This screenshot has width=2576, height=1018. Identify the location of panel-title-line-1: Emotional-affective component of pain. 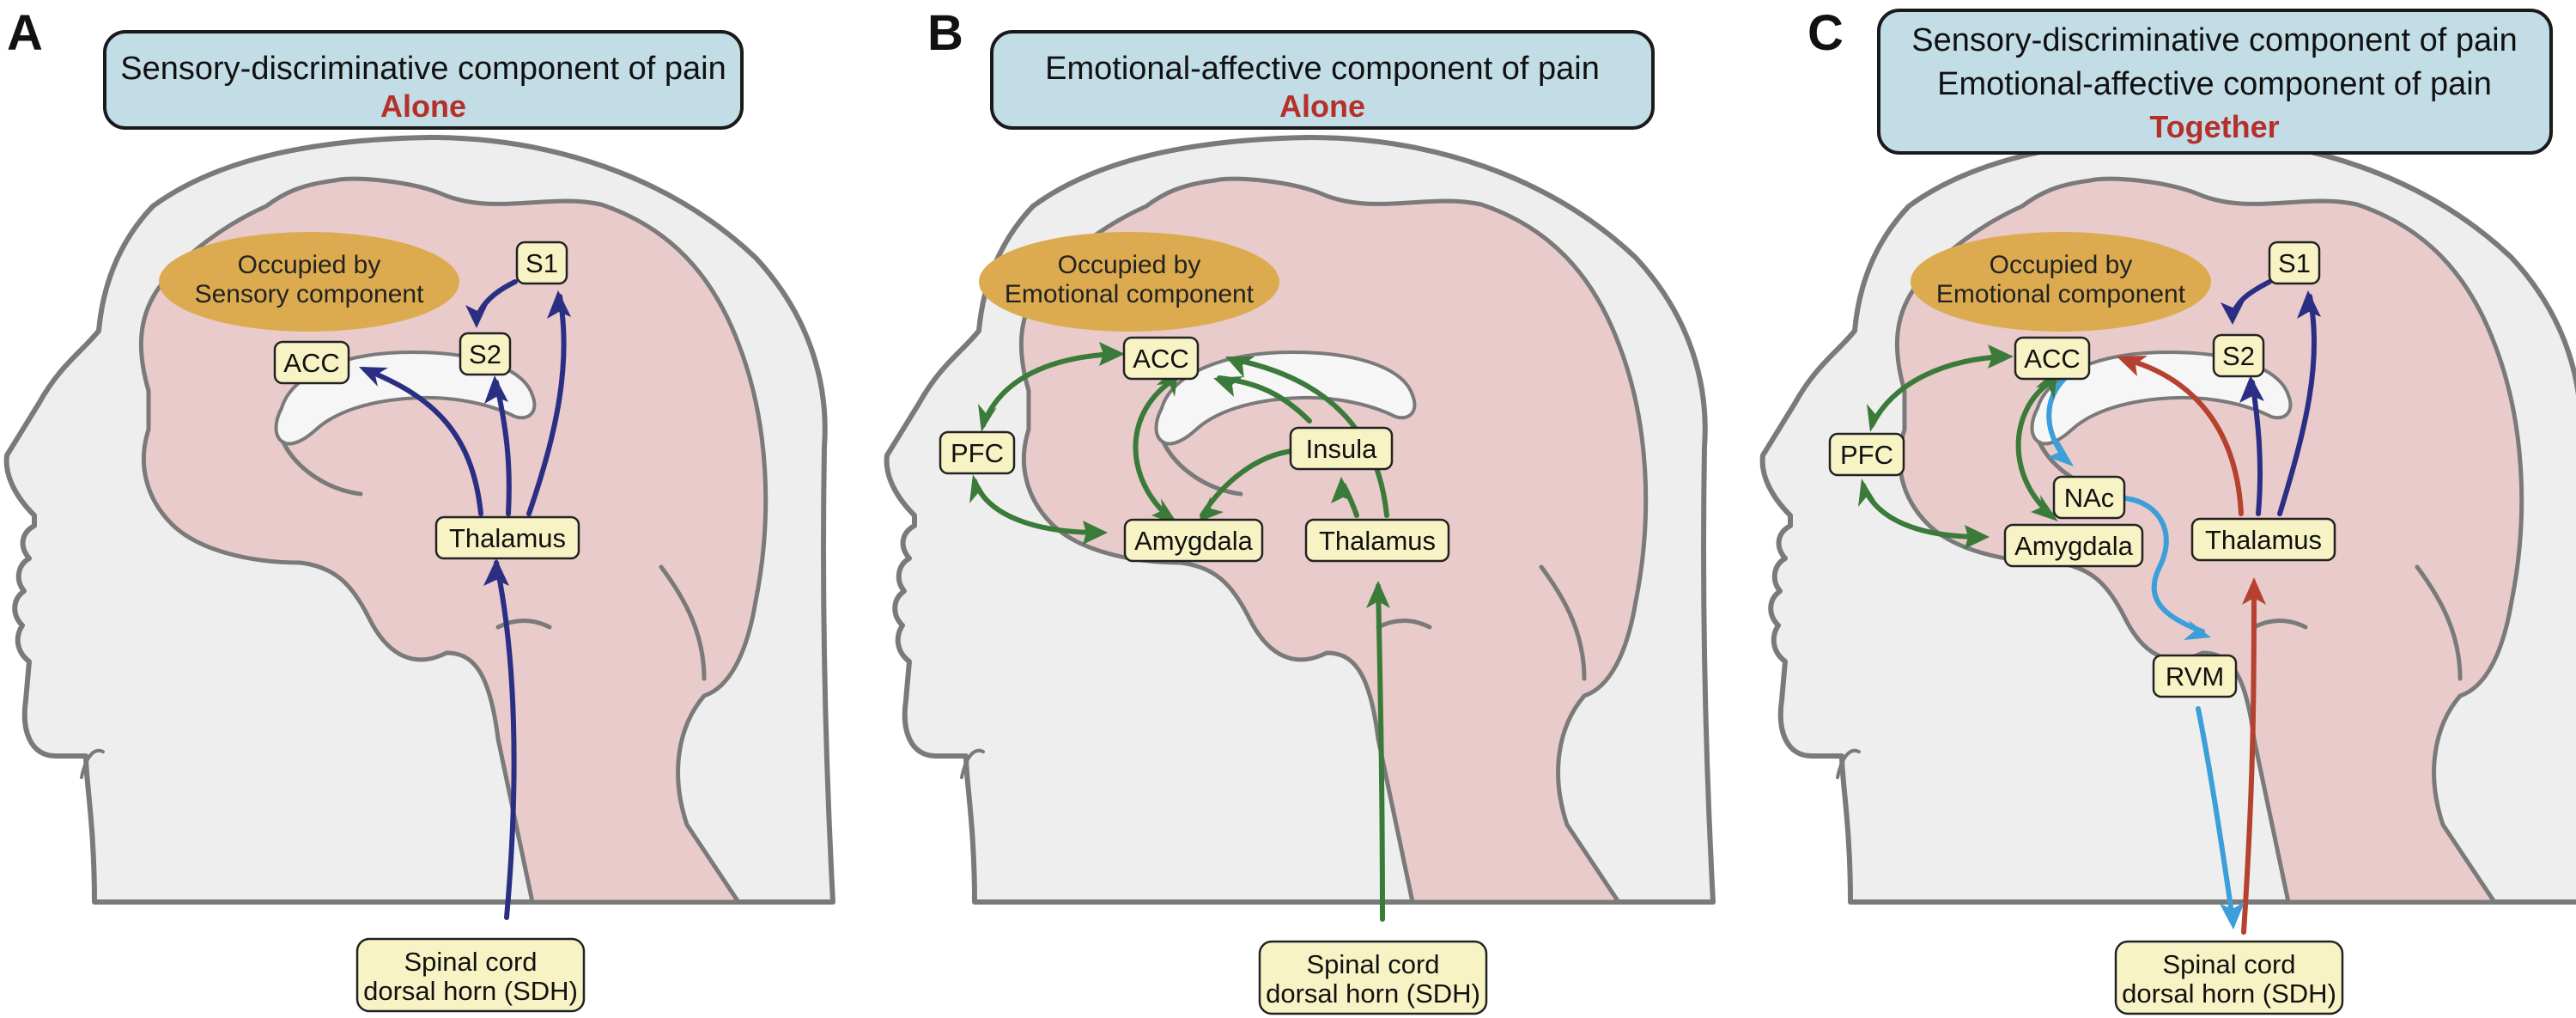
(1323, 69).